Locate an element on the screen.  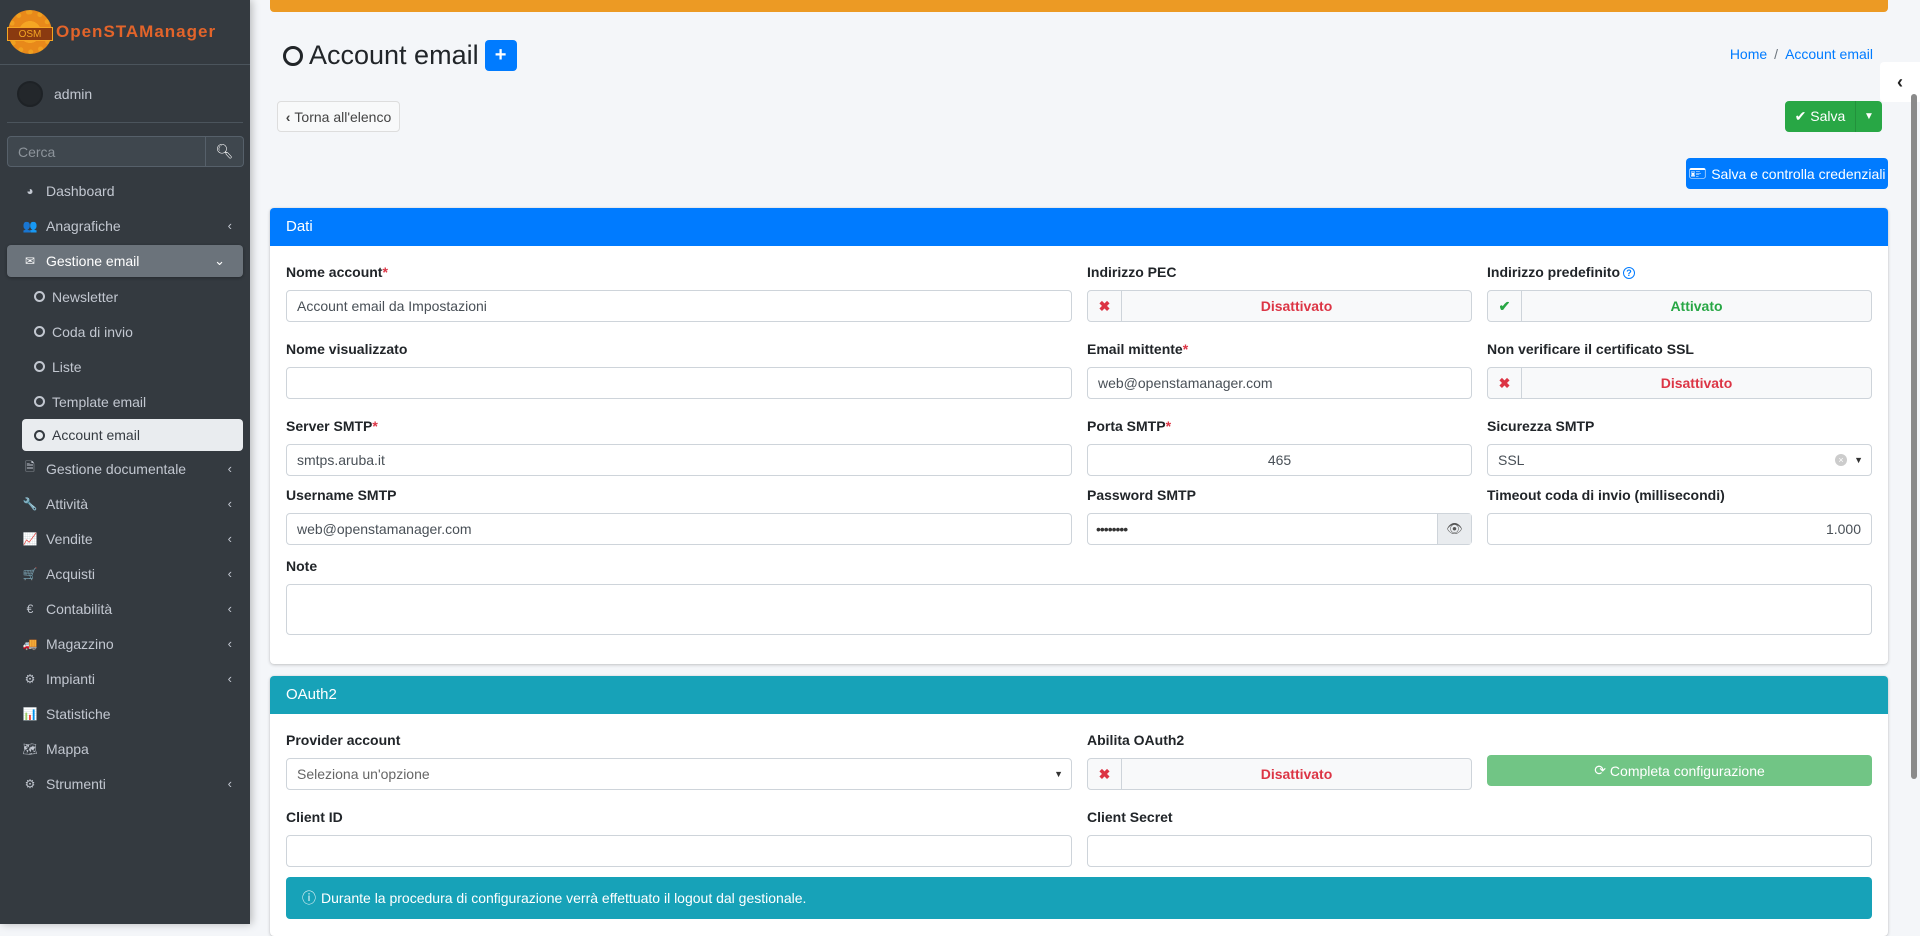
server-input: smtps.aruba.it is located at coordinates (679, 460).